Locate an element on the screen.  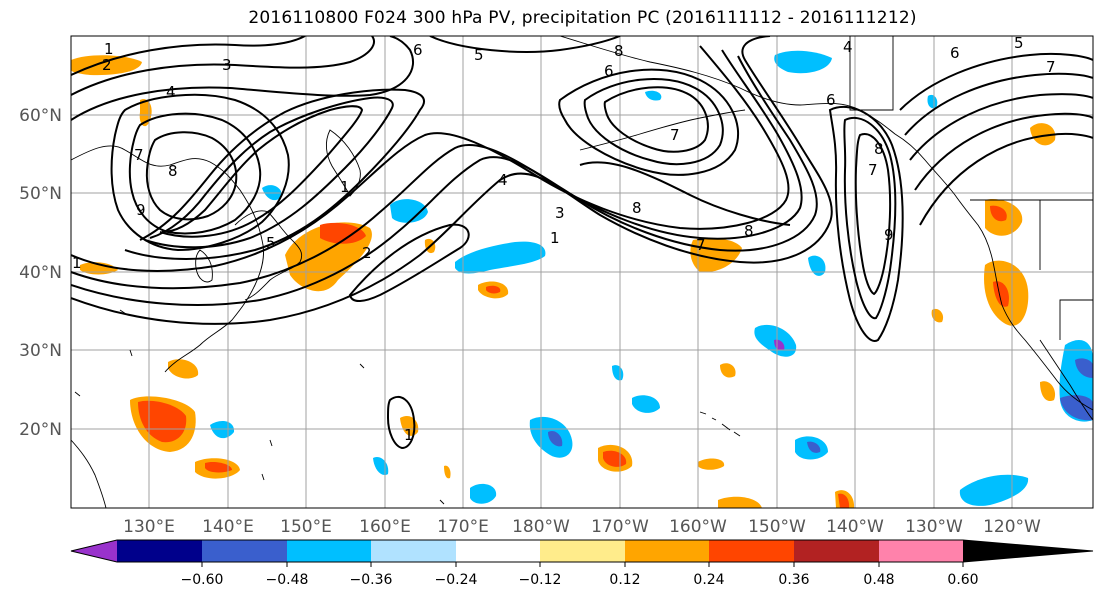
lon-label: 140°W is located at coordinates (855, 527).